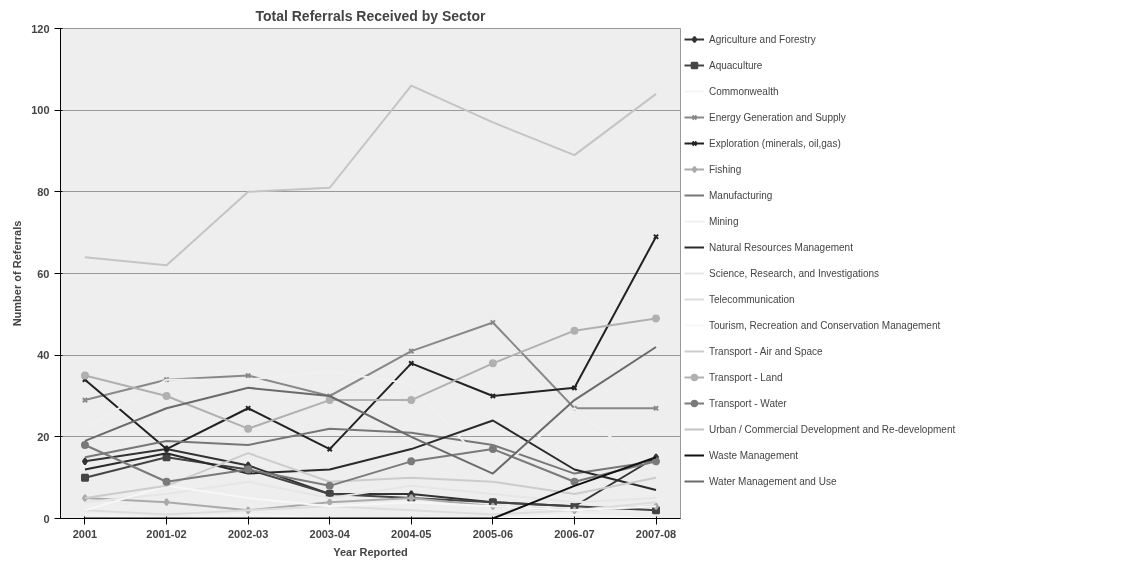 Image resolution: width=1137 pixels, height=585 pixels. I want to click on legend-label: Urban / Commercial Development and Re-development, so click(832, 429).